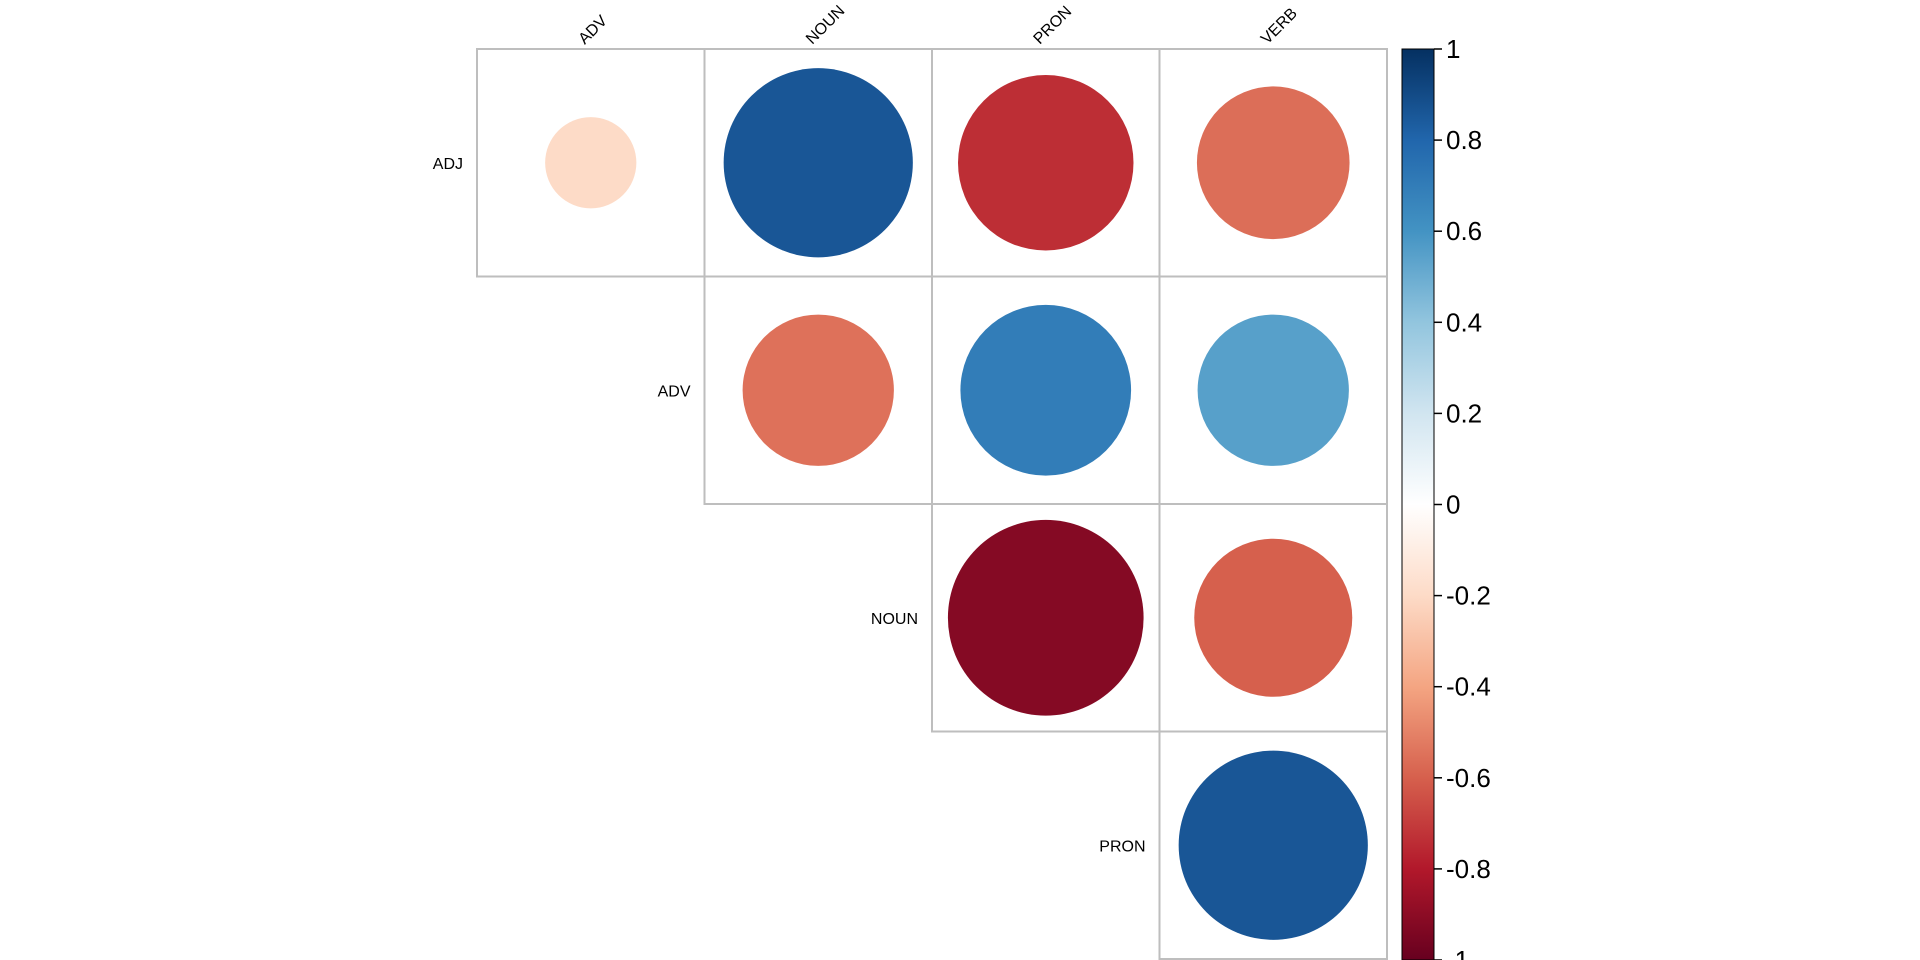  Describe the element at coordinates (1468, 596) in the screenshot. I see `colorbar-tick-label: -0.2` at that location.